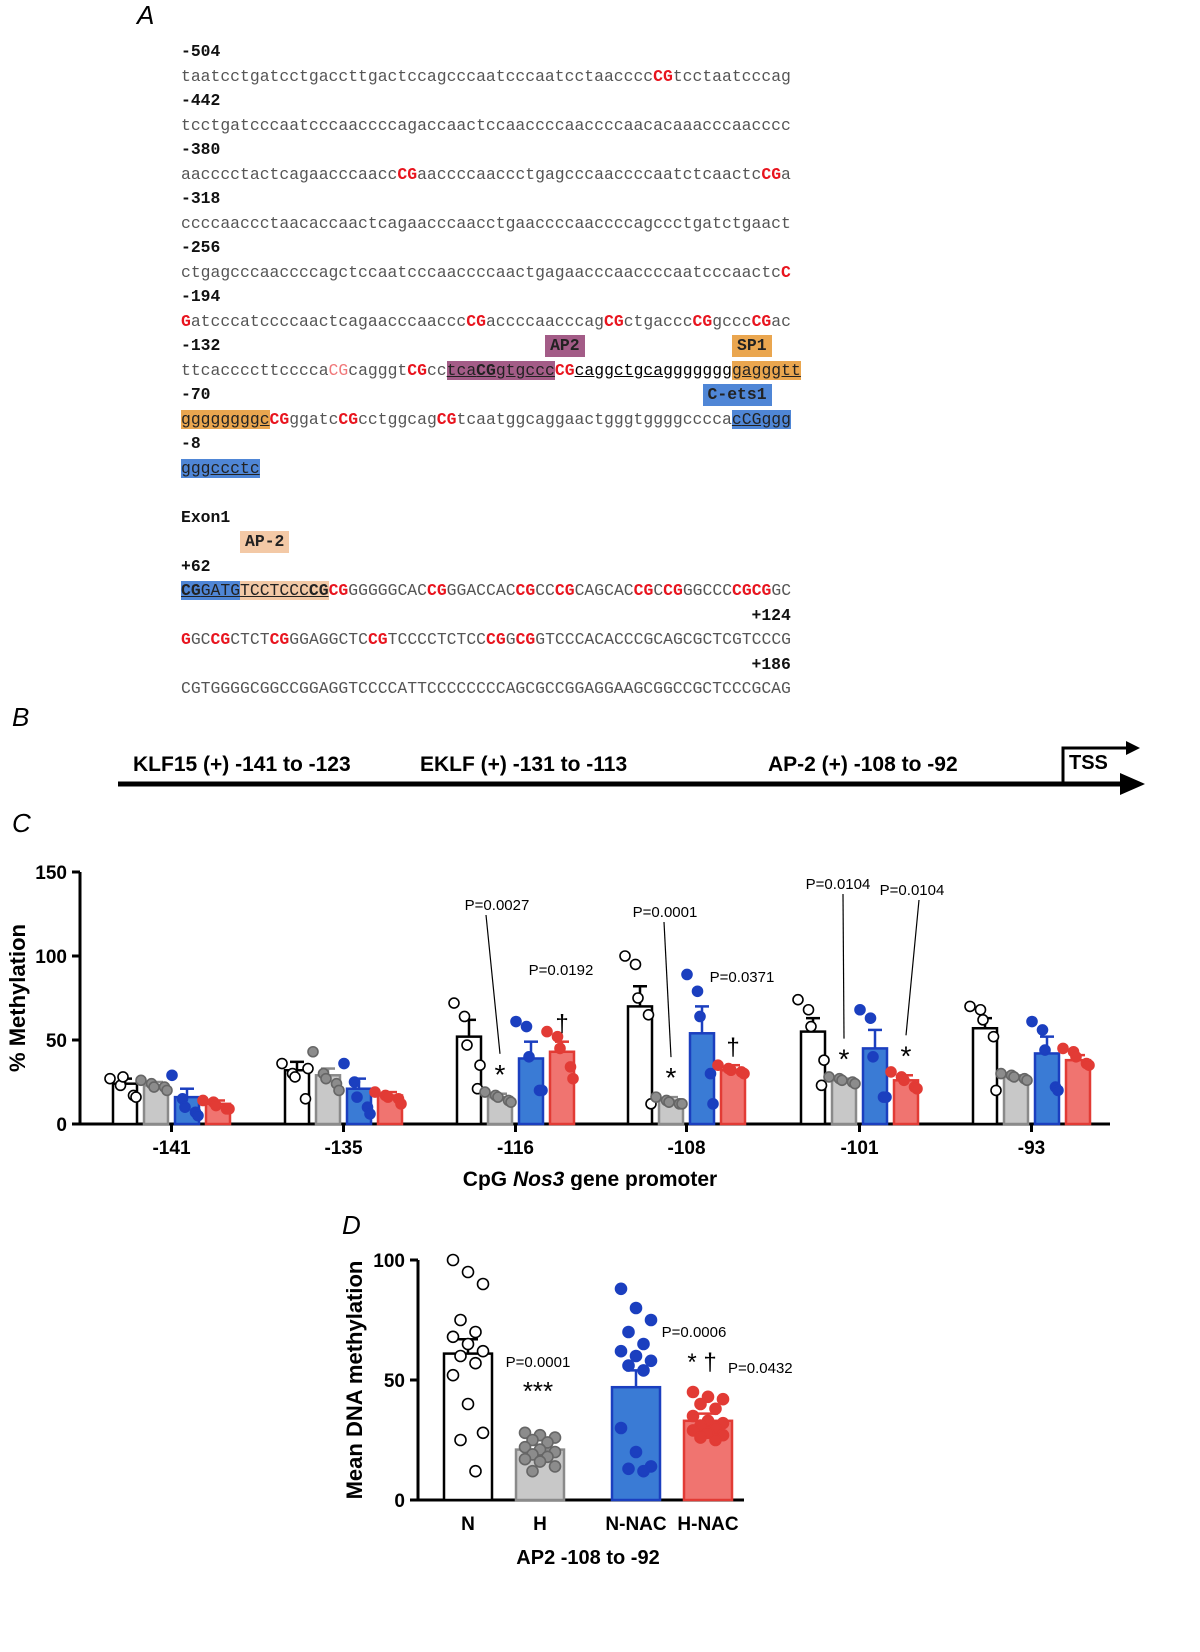  What do you see at coordinates (265, 541) in the screenshot?
I see `binding-site-tag: AP-2` at bounding box center [265, 541].